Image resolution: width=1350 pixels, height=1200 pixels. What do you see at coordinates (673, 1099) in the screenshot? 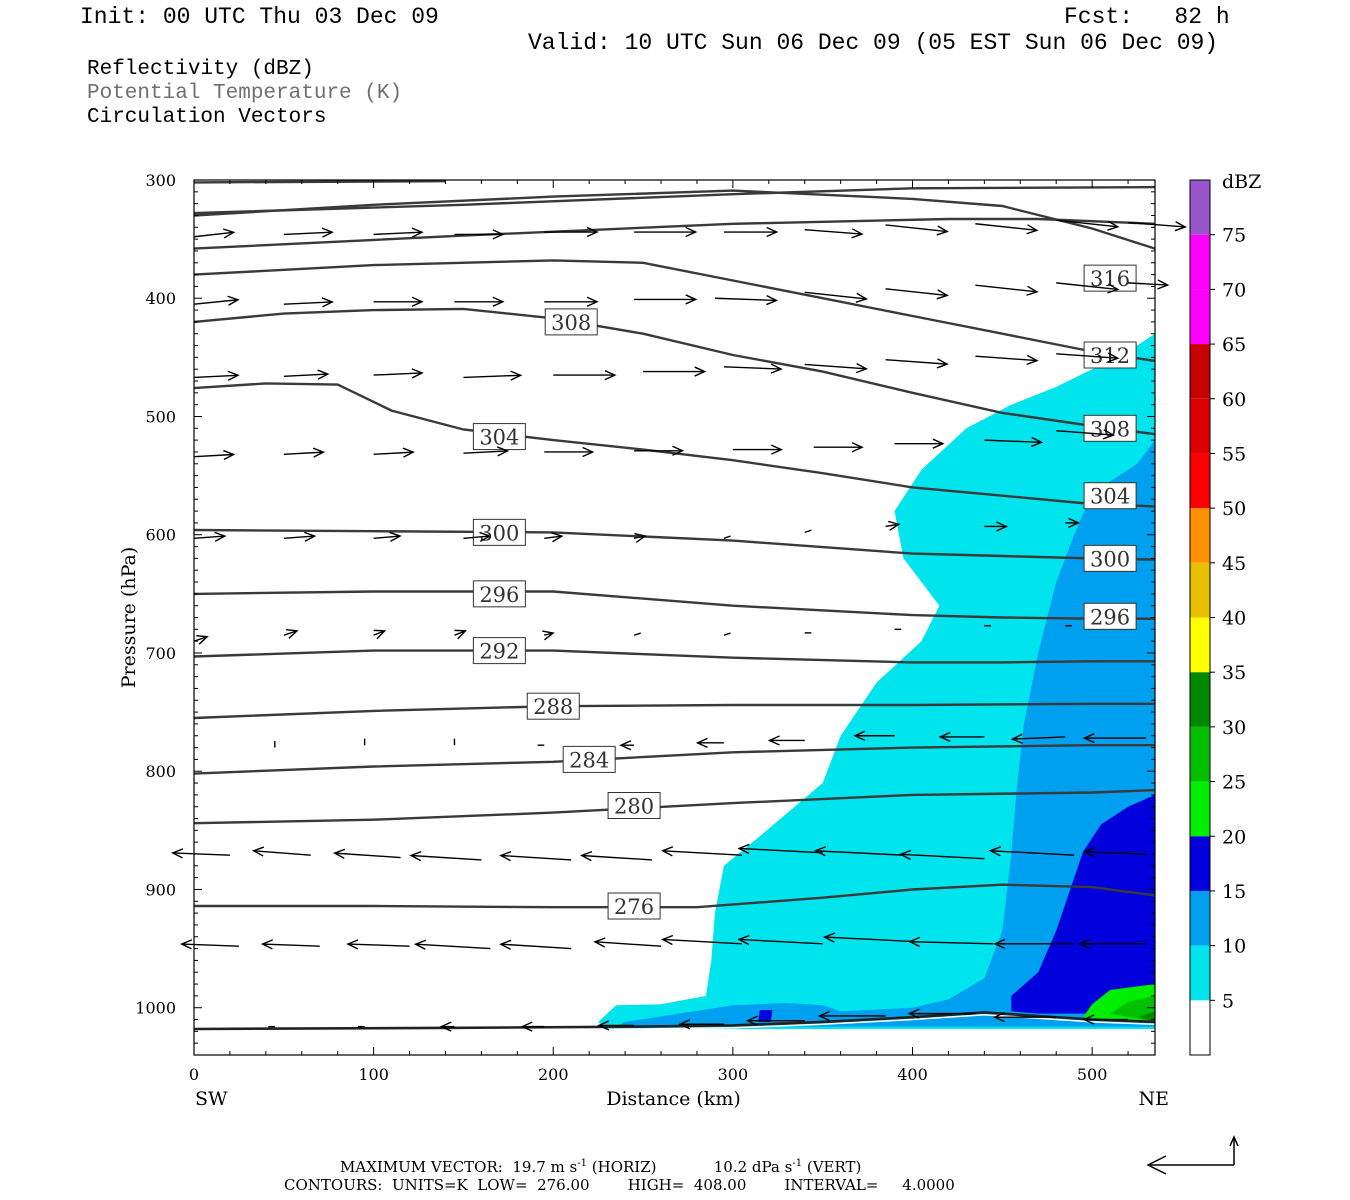
I see `x-axis-label: Distance (km)` at bounding box center [673, 1099].